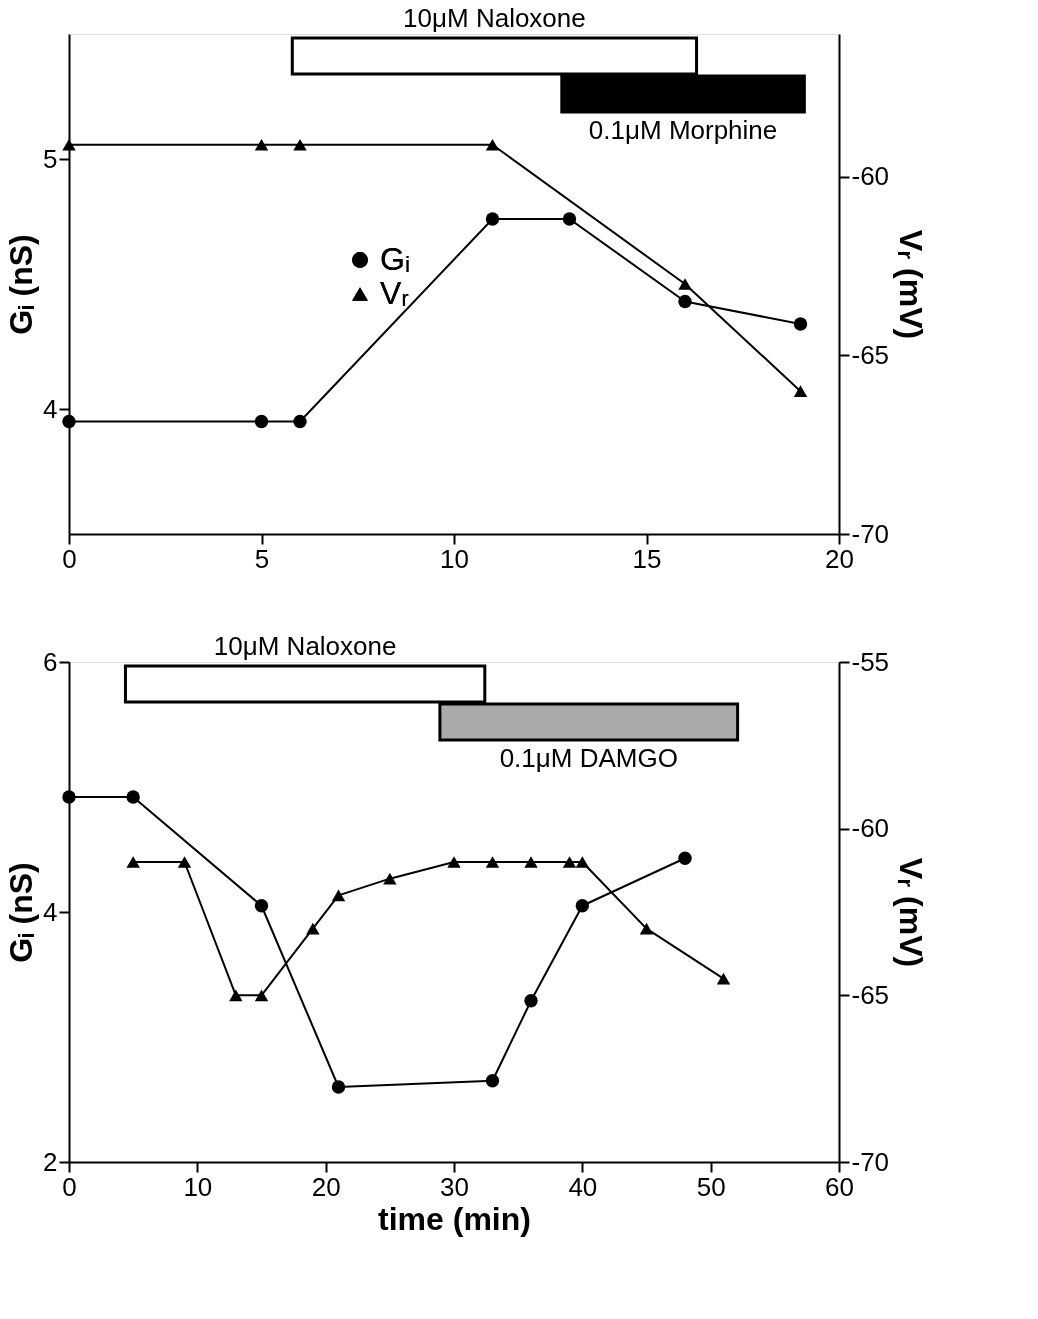 Image resolution: width=1038 pixels, height=1319 pixels. Describe the element at coordinates (870, 661) in the screenshot. I see `y2-tick-label: -55` at that location.